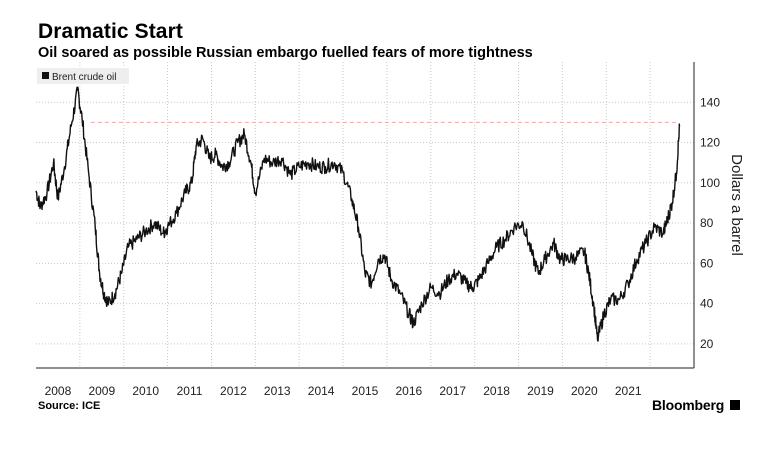 Image resolution: width=777 pixels, height=451 pixels. I want to click on x-tick-label: 2008, so click(58, 391).